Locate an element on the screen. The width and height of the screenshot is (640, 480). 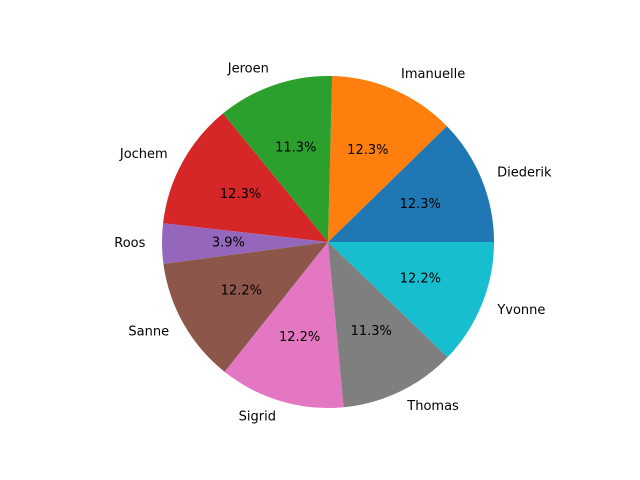
slice-pct-label-sanne: 12.2% is located at coordinates (241, 291).